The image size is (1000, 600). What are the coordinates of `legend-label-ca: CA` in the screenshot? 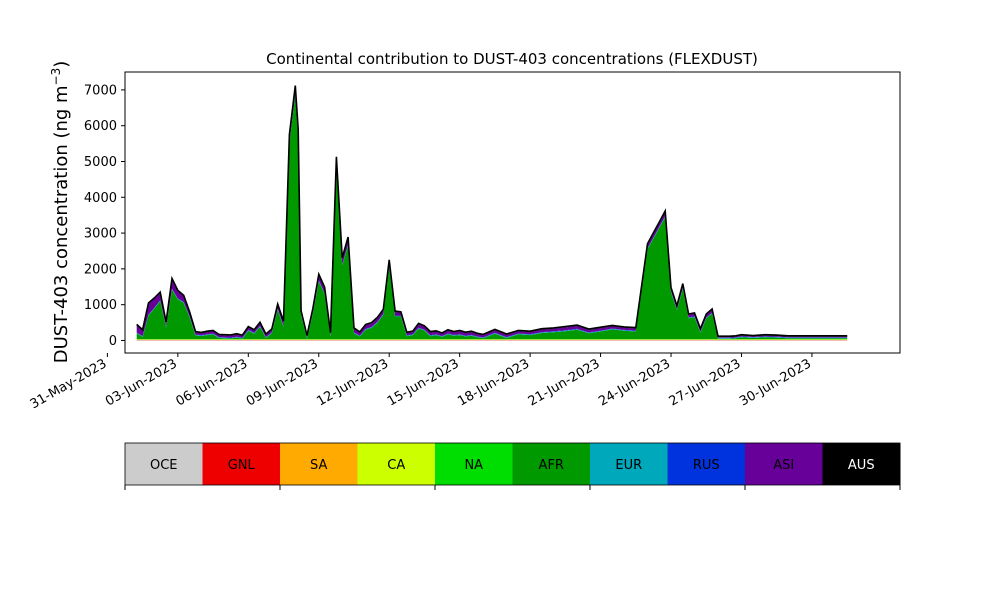 It's located at (396, 465).